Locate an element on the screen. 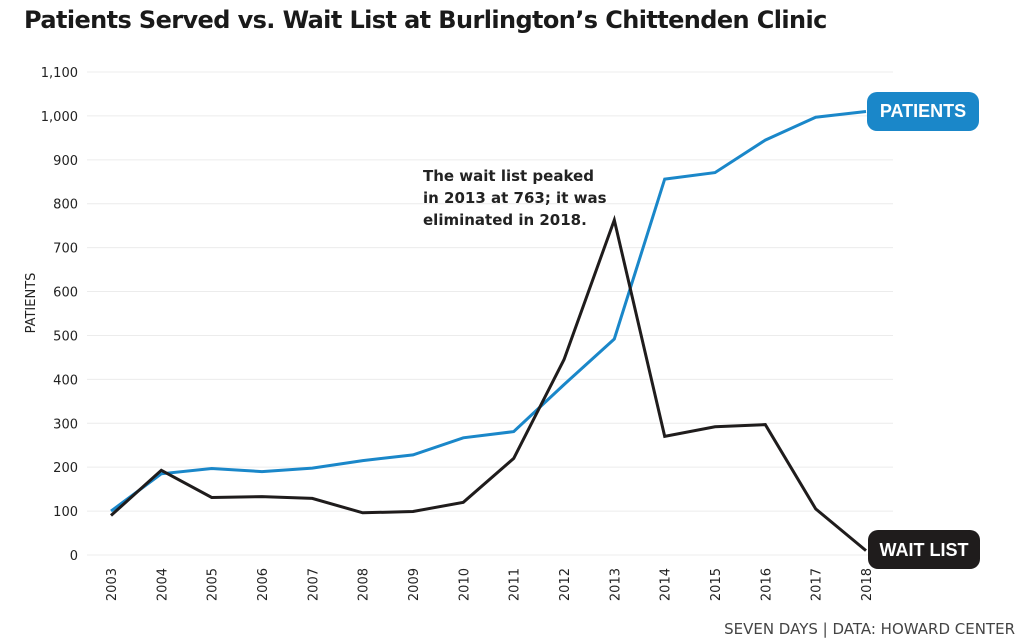 The width and height of the screenshot is (1025, 644). x-tick-label: 2008 is located at coordinates (364, 584).